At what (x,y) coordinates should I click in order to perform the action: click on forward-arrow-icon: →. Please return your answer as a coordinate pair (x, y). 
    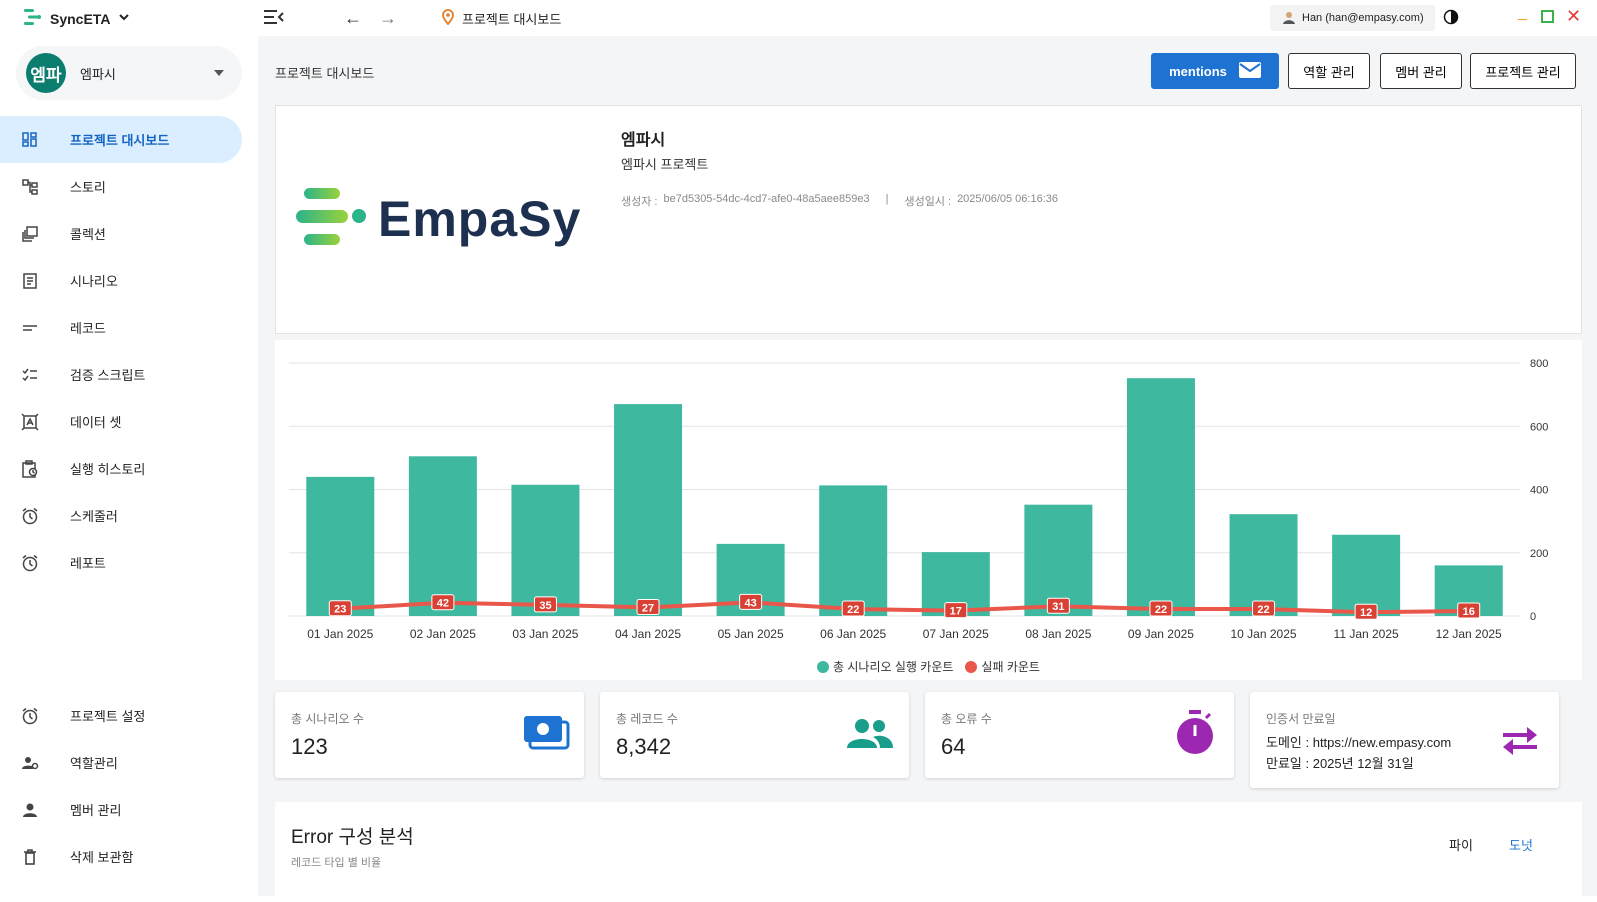
    Looking at the image, I should click on (388, 18).